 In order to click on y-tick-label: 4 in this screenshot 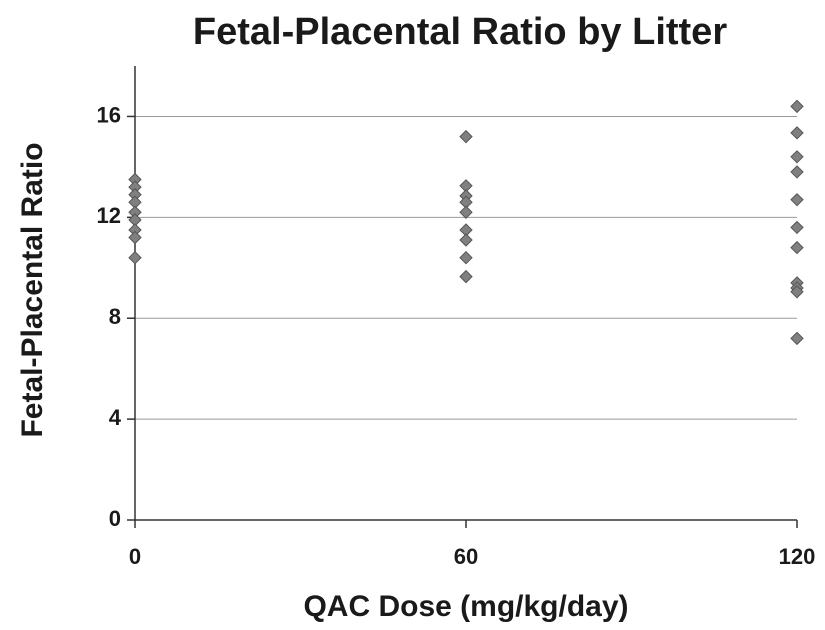, I will do `click(115, 417)`.